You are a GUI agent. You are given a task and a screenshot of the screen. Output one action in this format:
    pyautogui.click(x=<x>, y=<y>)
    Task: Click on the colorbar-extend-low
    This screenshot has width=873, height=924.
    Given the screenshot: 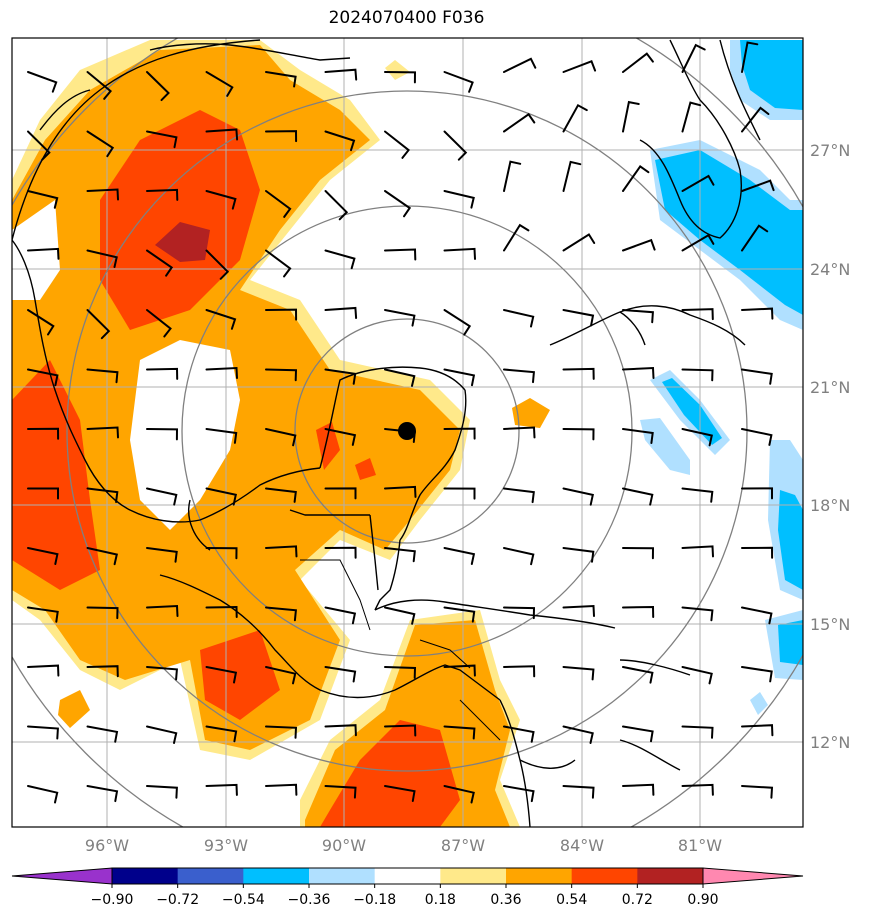 What is the action you would take?
    pyautogui.click(x=62, y=876)
    